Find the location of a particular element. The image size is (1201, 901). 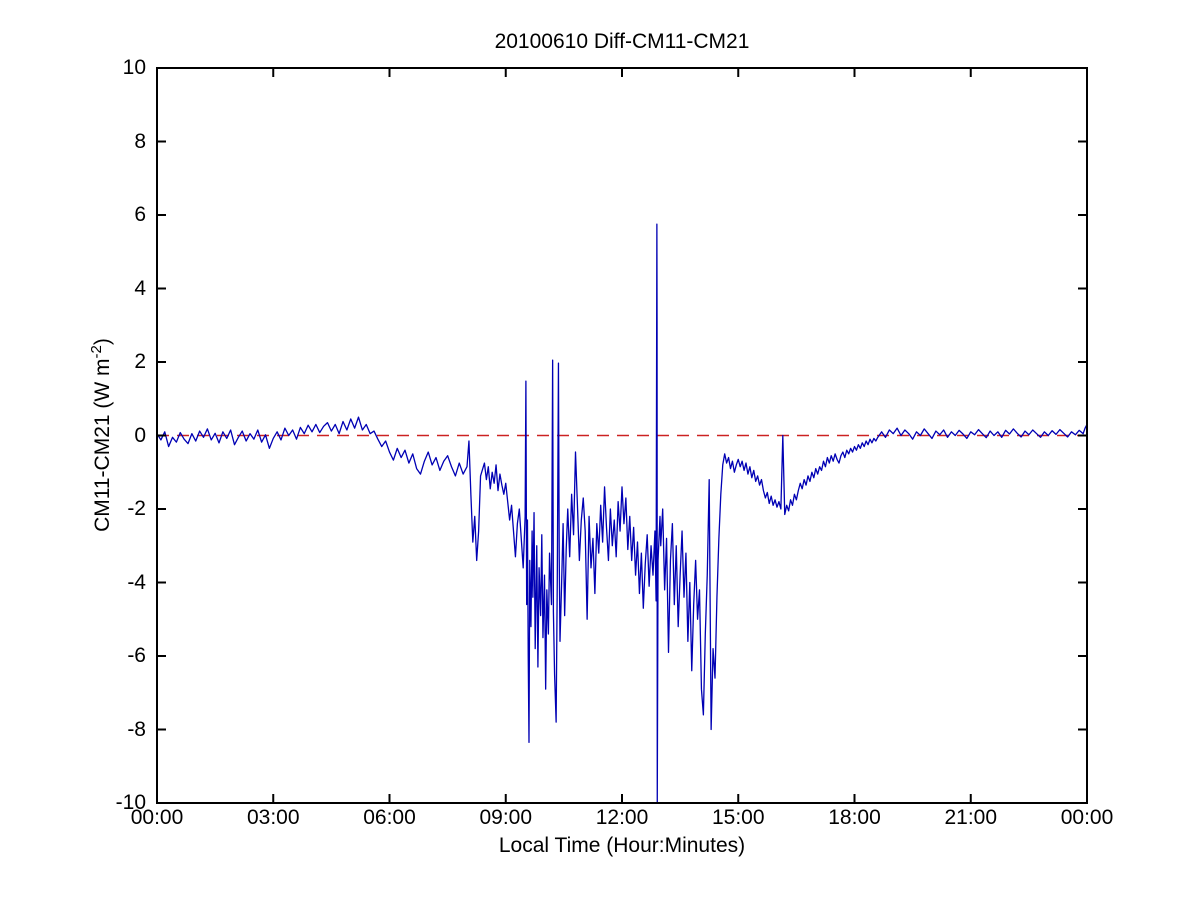

y-tick-label: -4 is located at coordinates (136, 582).